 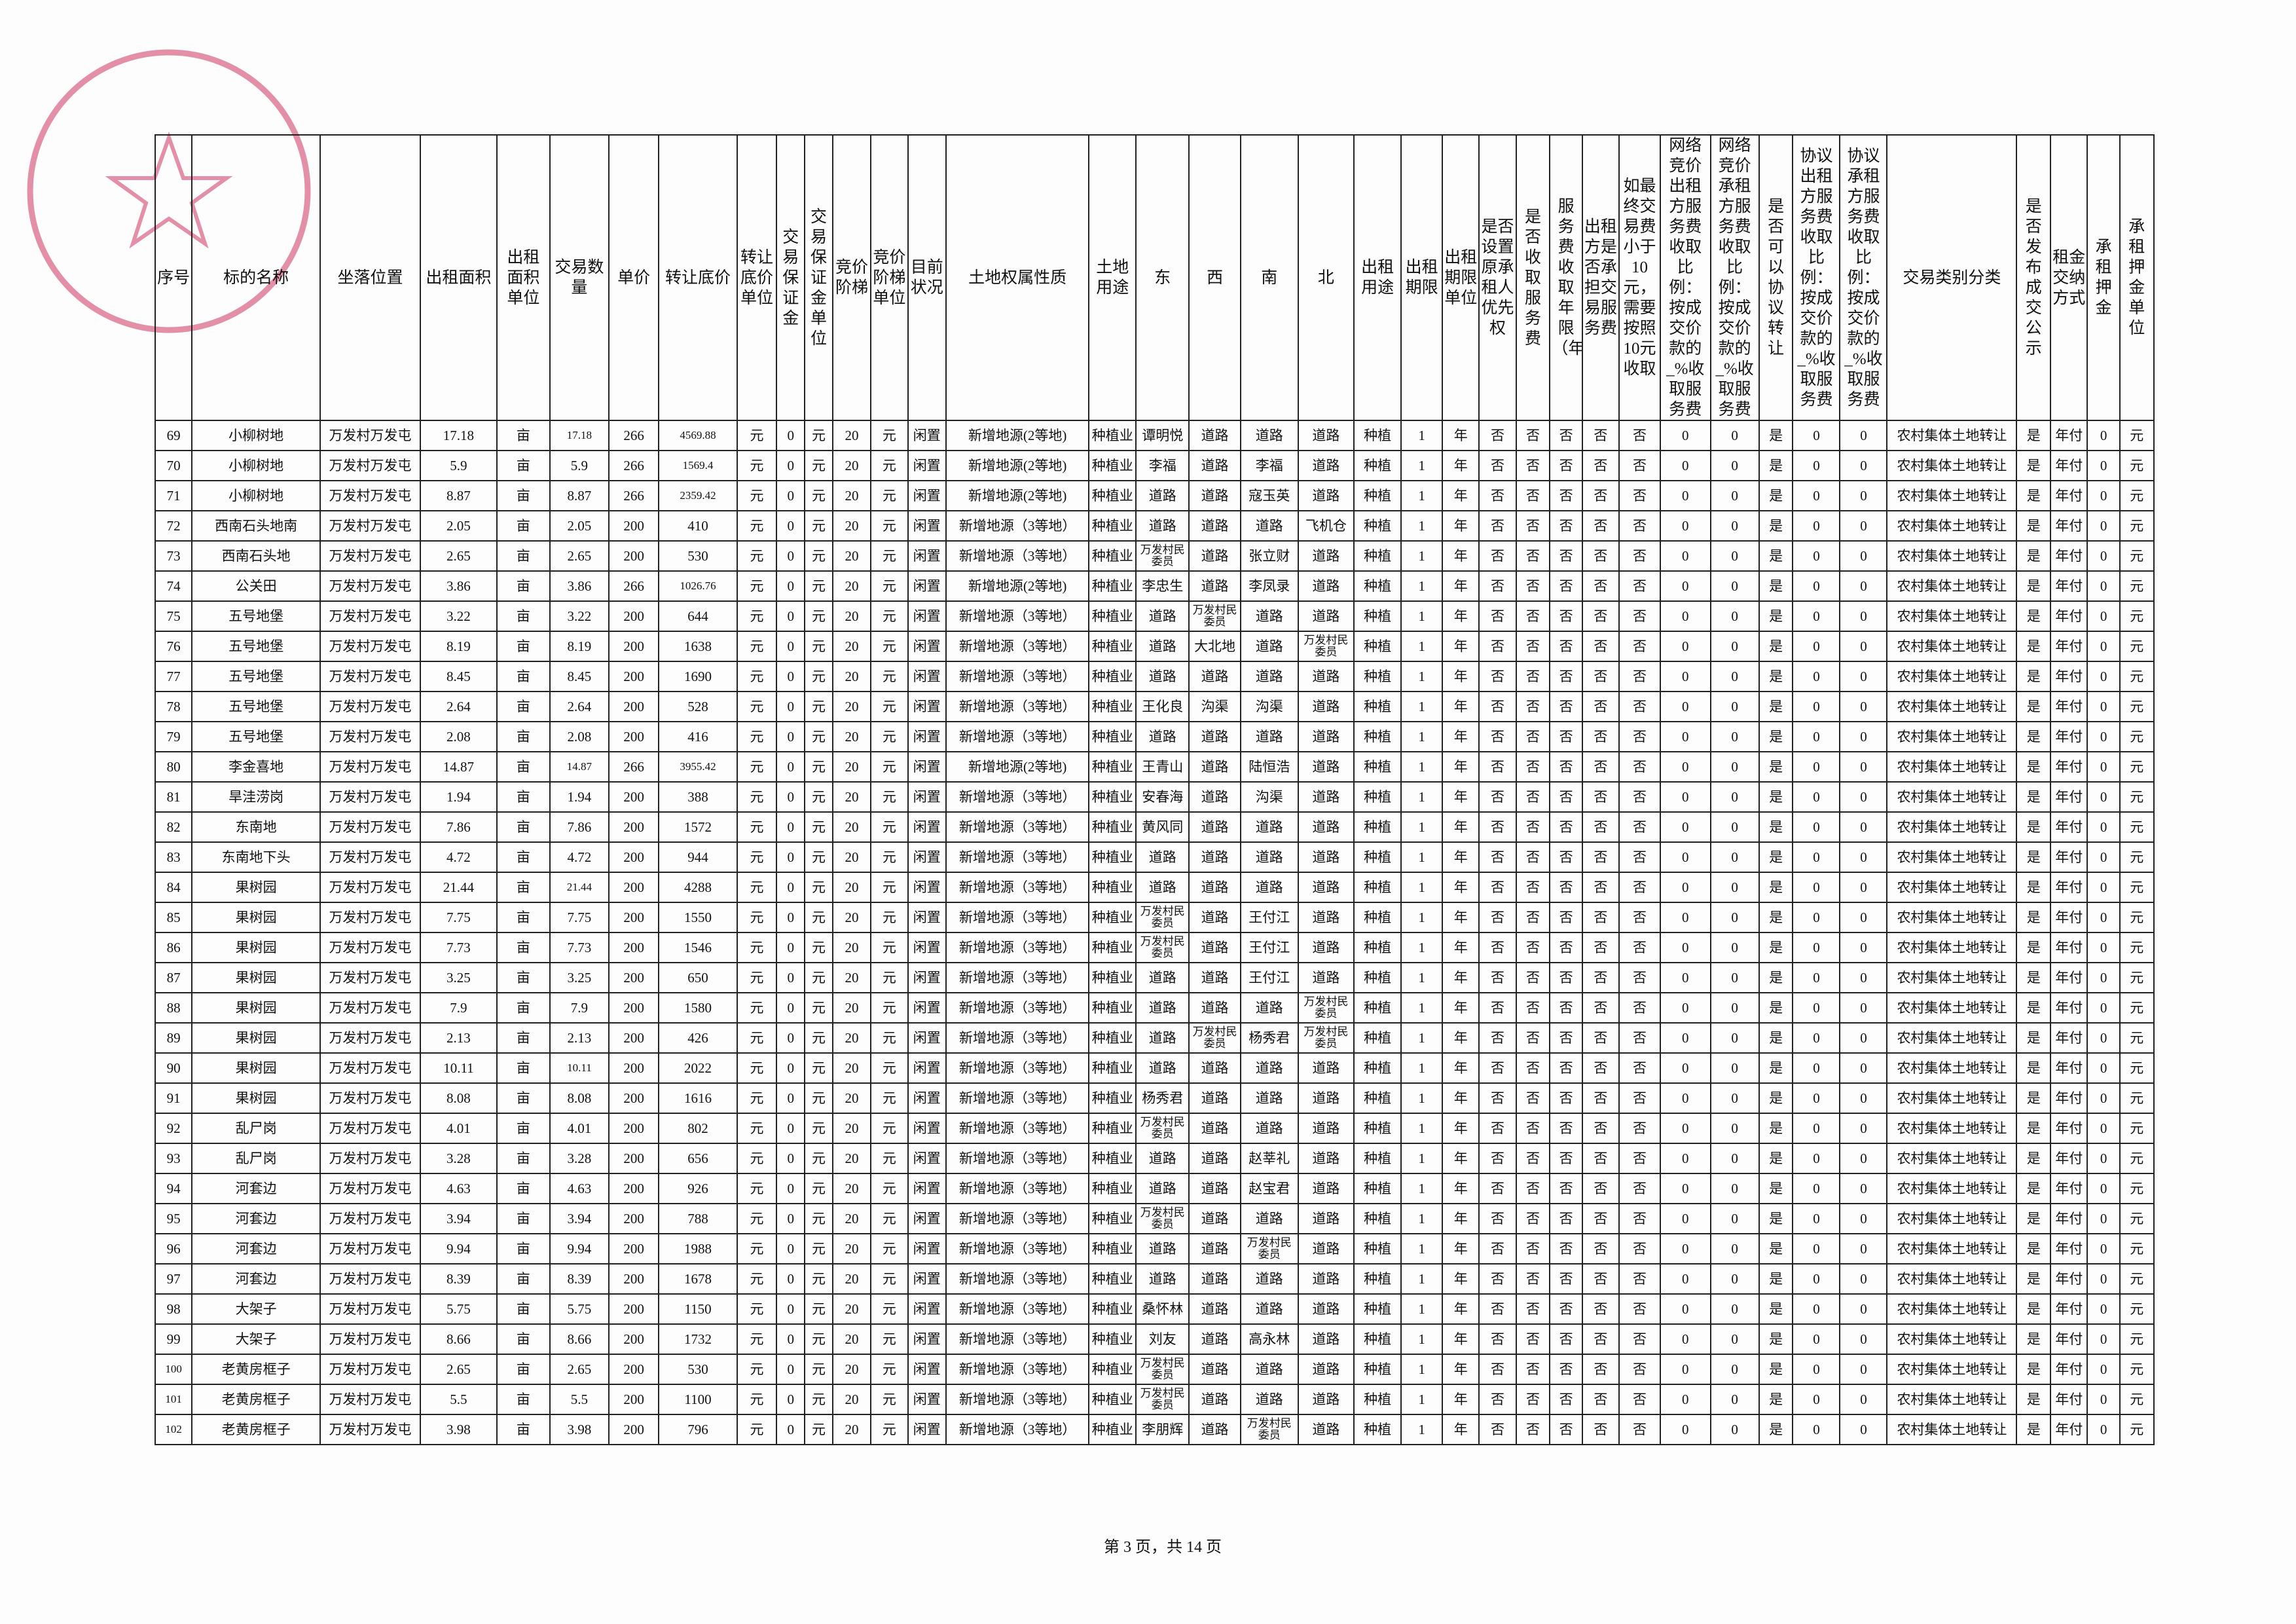 What do you see at coordinates (2069, 1068) in the screenshot?
I see `table-cell: 年付` at bounding box center [2069, 1068].